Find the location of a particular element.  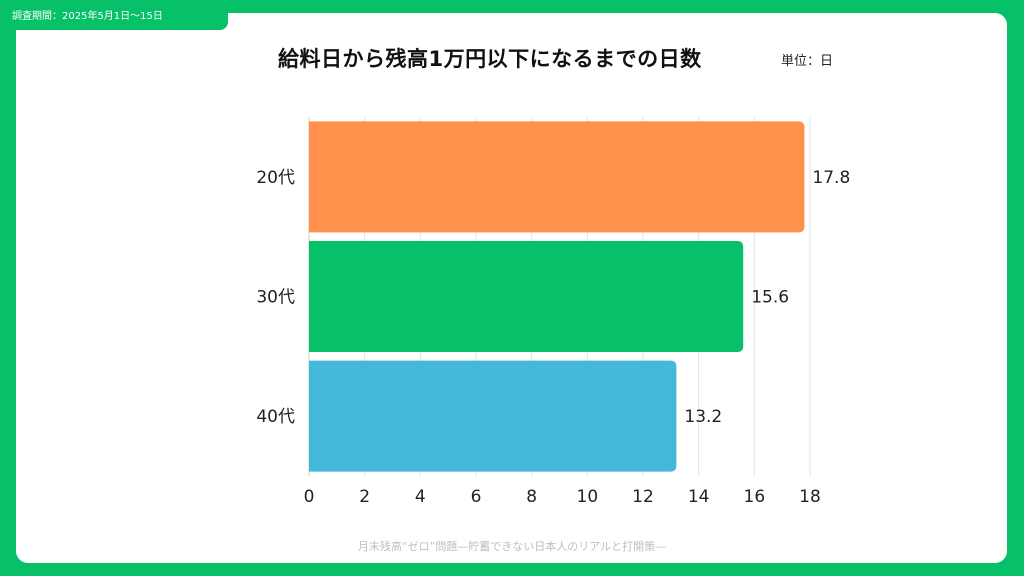

survey-period-tab: 調査期間：2025年5月1日〜15日 is located at coordinates (114, 15).